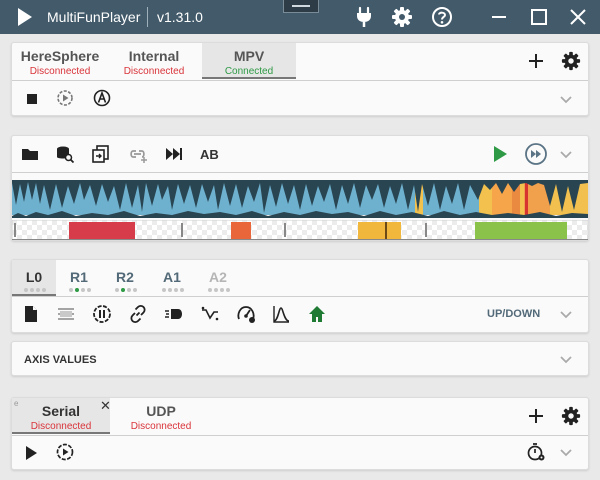 The height and width of the screenshot is (480, 600). What do you see at coordinates (300, 230) in the screenshot?
I see `heatmap-strip` at bounding box center [300, 230].